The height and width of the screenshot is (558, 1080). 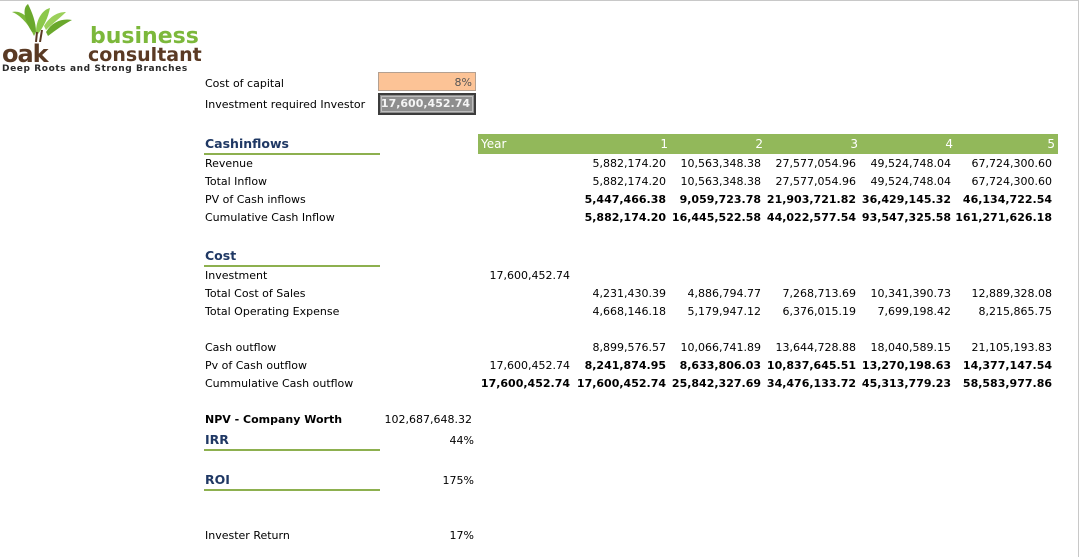 I want to click on cell: 7,699,198.42, so click(x=914, y=311).